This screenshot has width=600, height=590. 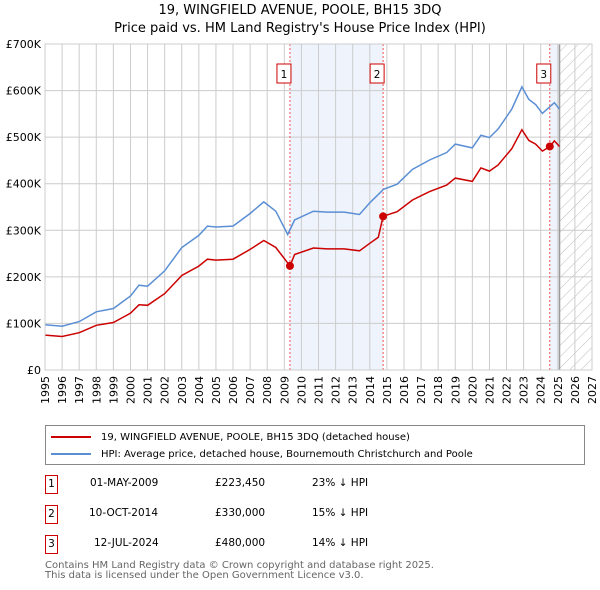 What do you see at coordinates (233, 390) in the screenshot?
I see `x-tick-label: 2006` at bounding box center [233, 390].